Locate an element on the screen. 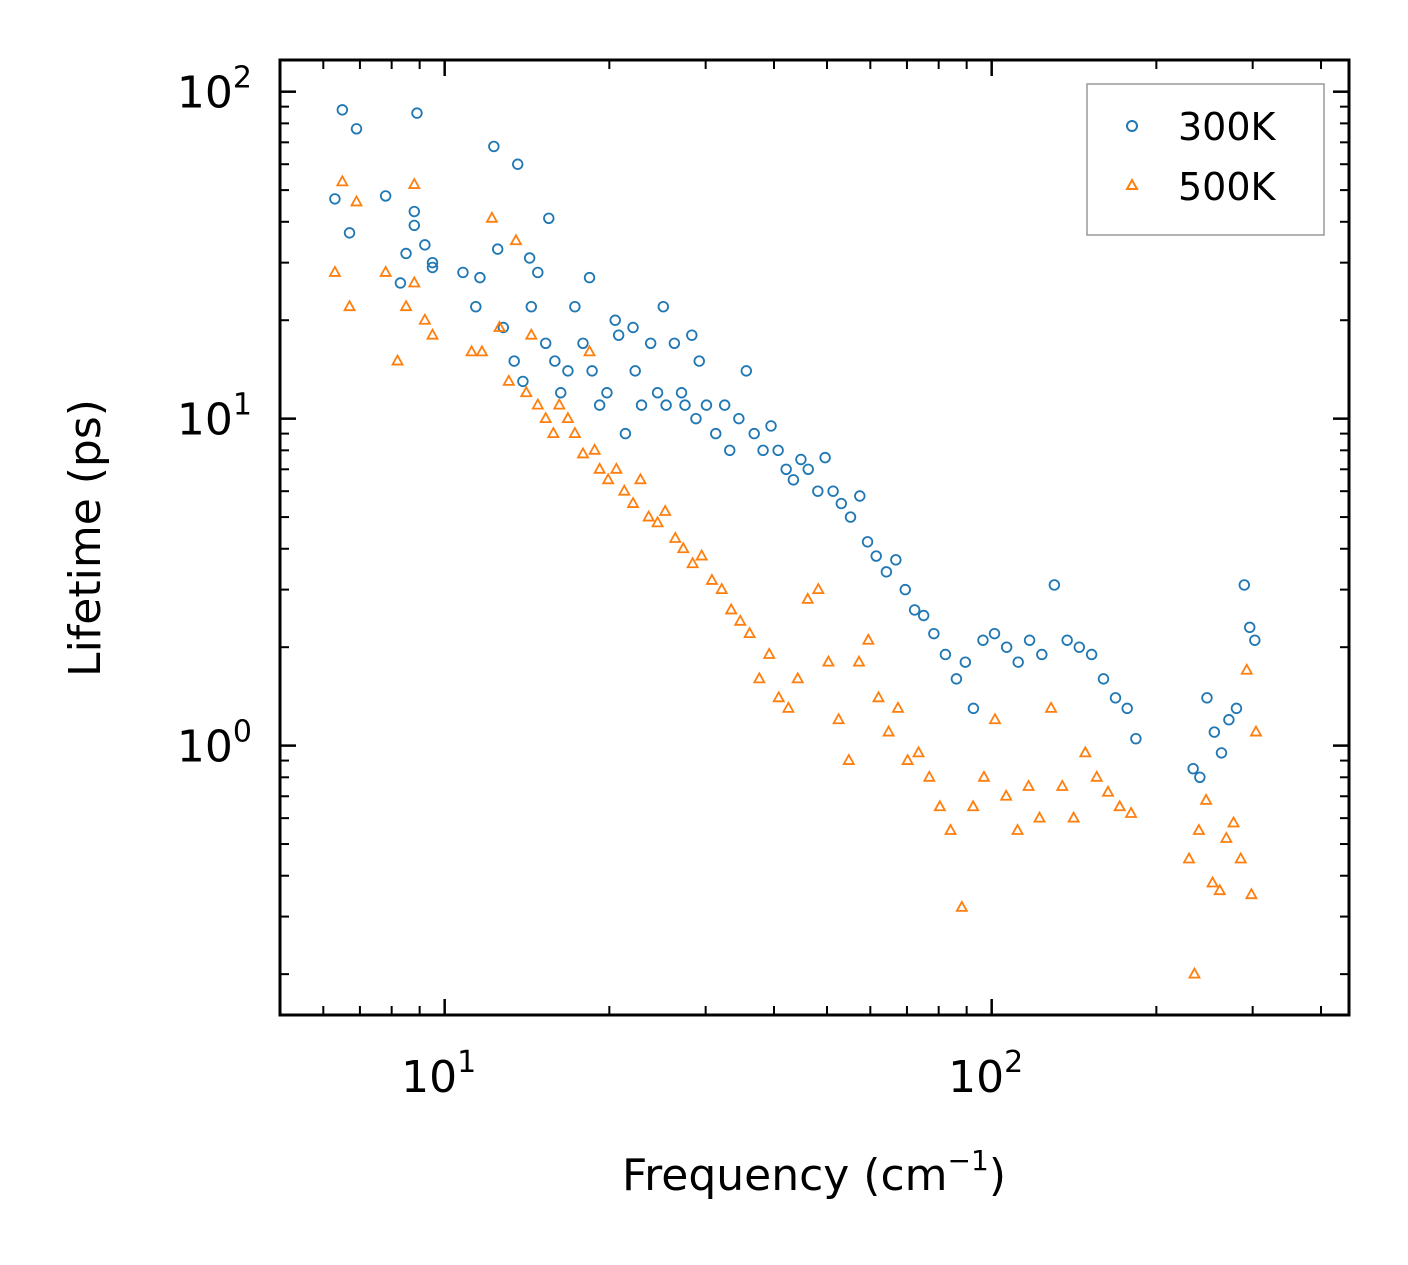 This screenshot has height=1265, width=1408. x-axis-title-main: Frequency (cm is located at coordinates (785, 1175).